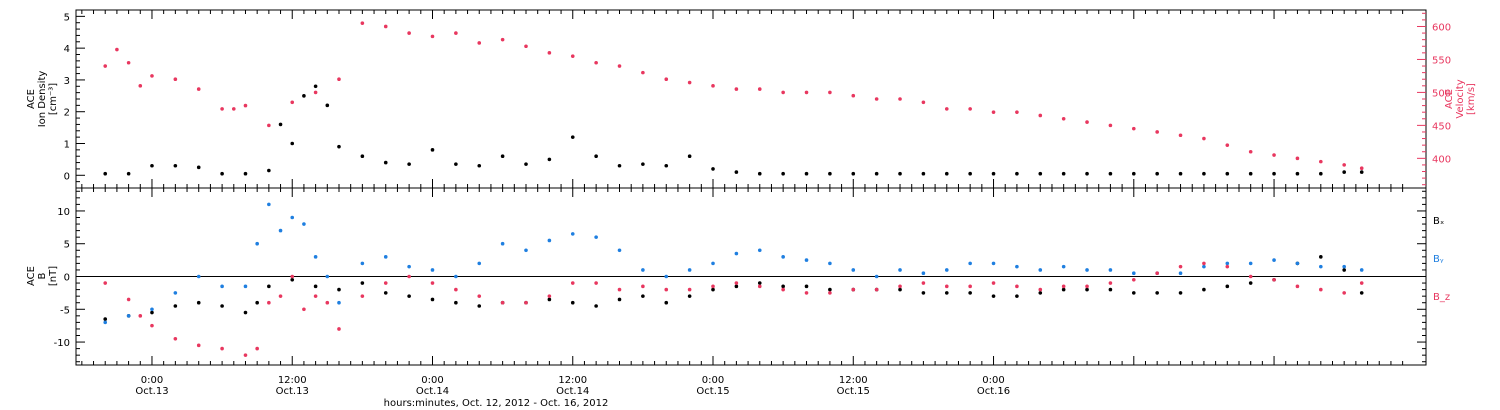 This screenshot has width=1500, height=410. I want to click on b-axis-label-2: B, so click(42, 275).